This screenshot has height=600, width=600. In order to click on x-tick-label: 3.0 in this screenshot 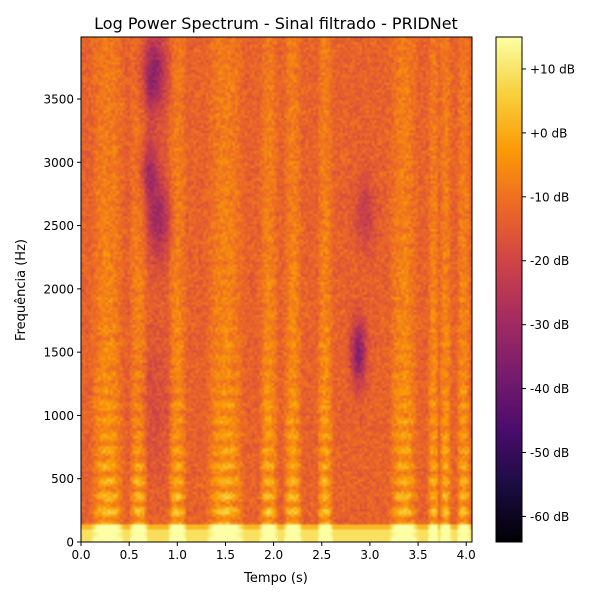, I will do `click(369, 555)`.